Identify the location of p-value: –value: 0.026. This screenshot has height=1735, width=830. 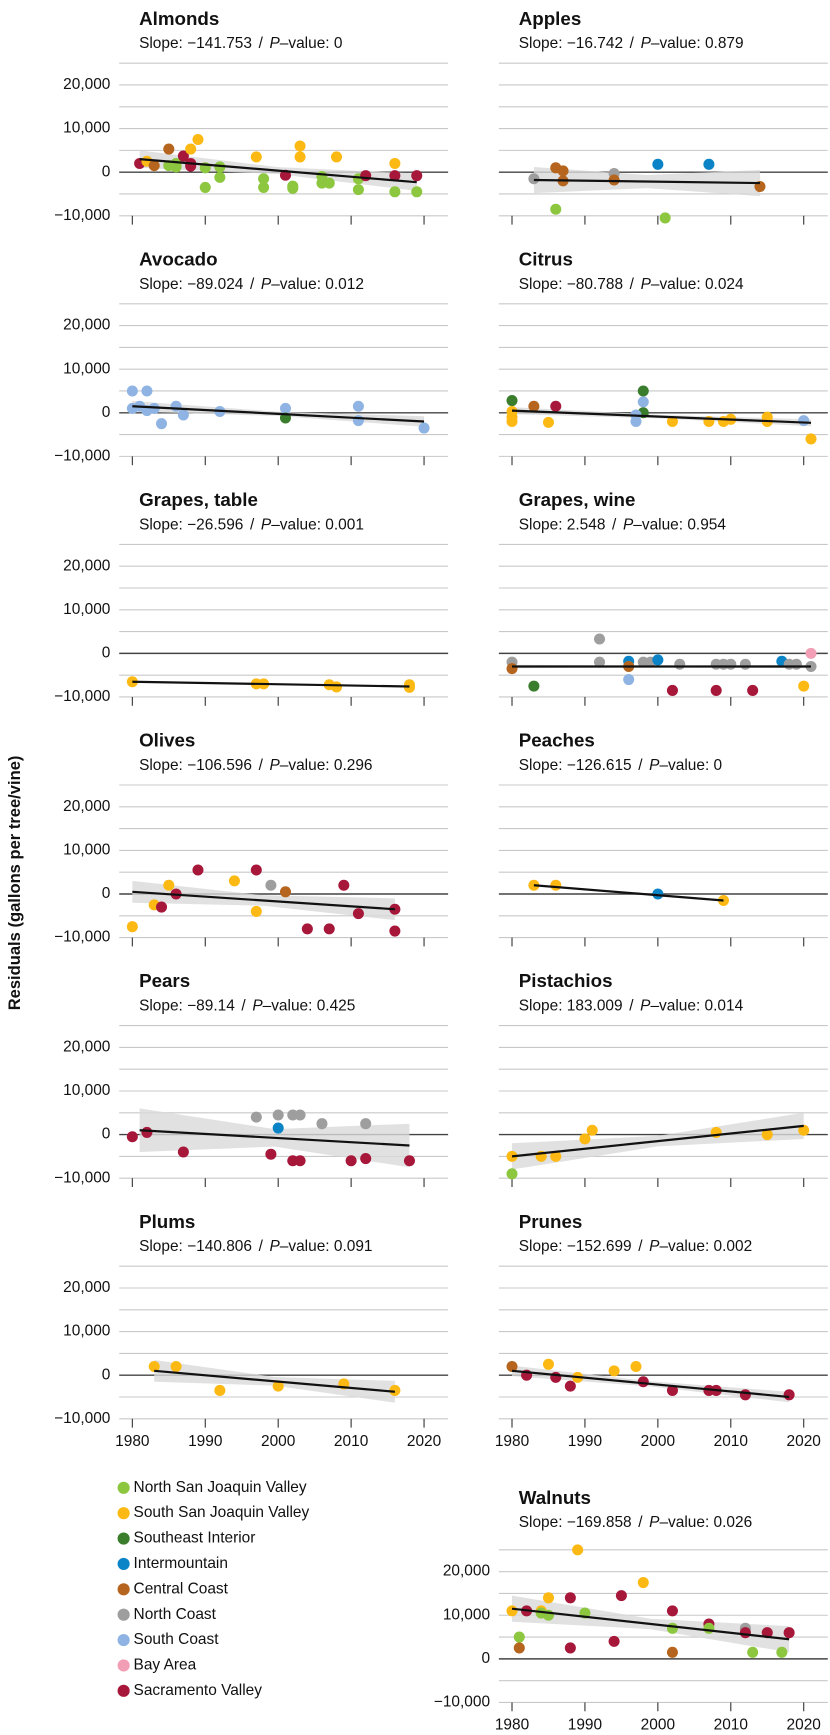
(705, 1522).